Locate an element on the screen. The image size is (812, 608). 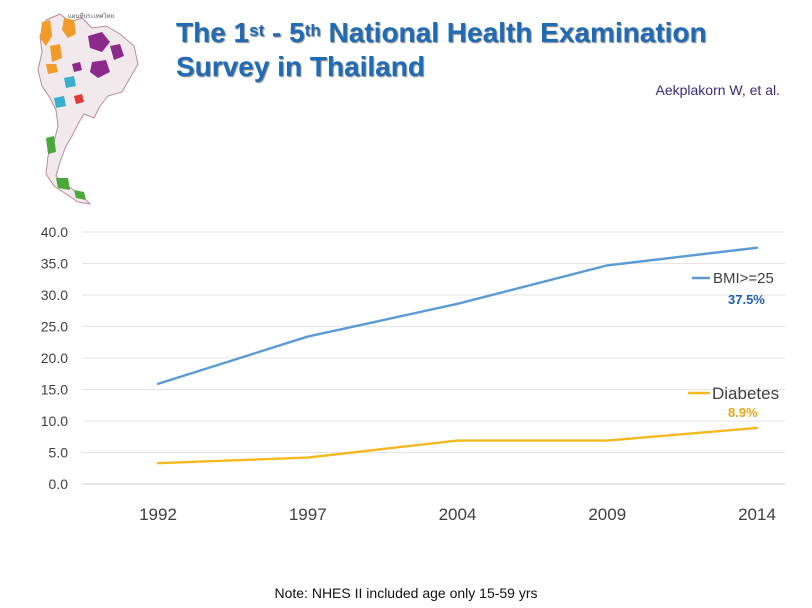
x-tick-label: 2004 is located at coordinates (458, 514).